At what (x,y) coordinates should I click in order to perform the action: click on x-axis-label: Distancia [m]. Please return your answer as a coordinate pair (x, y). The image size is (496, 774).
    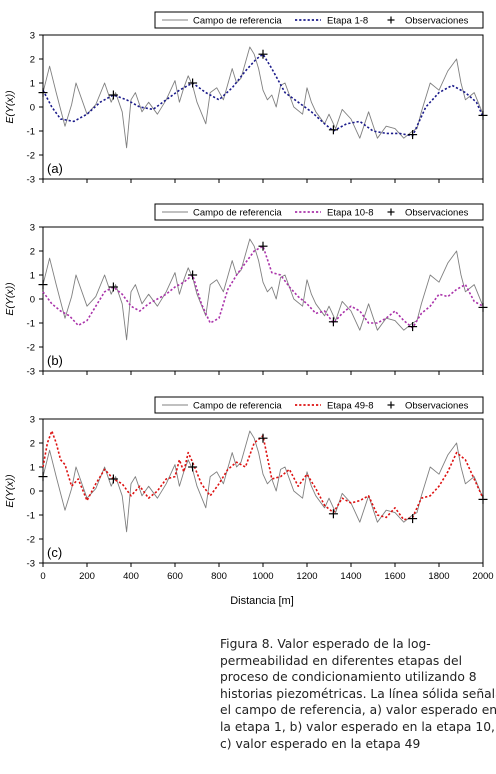
    Looking at the image, I should click on (262, 601).